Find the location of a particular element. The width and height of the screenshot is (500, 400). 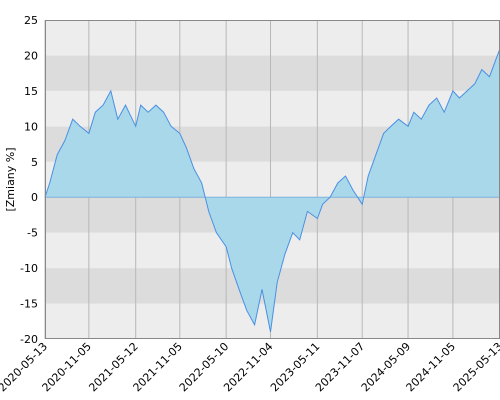

y-axis-title: [Zmiany %] is located at coordinates (10, 179).